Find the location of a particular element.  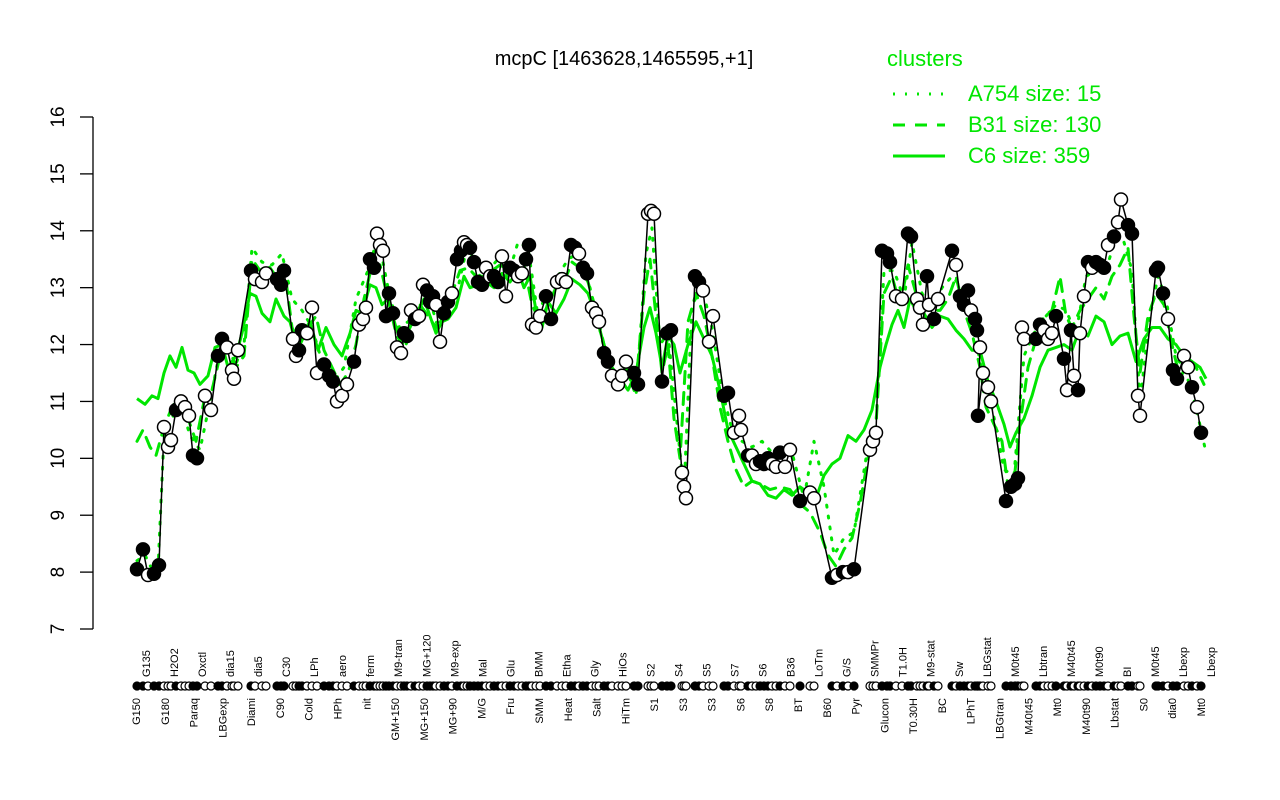

x-tick-label: ferm is located at coordinates (371, 666).